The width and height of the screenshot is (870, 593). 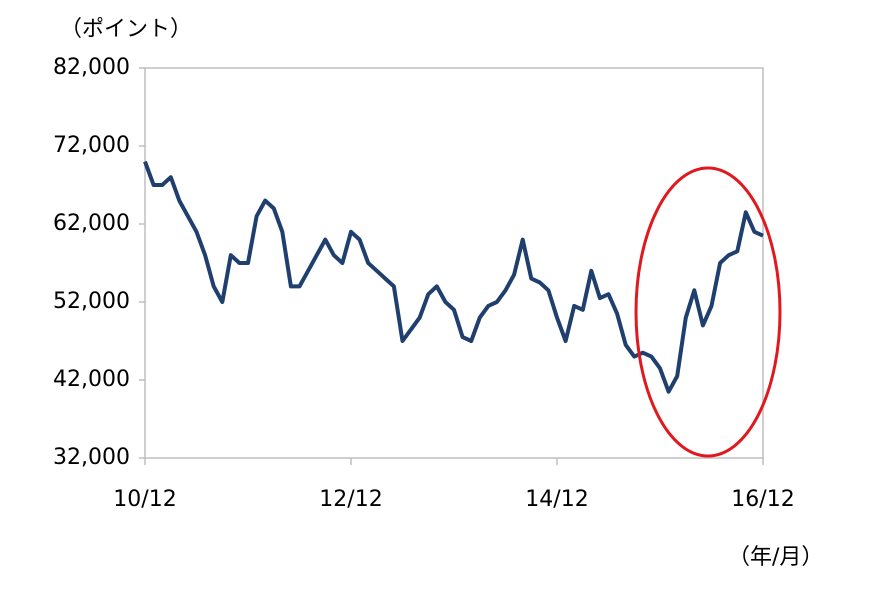 I want to click on y-axis-label: （ポイント）, so click(x=126, y=29).